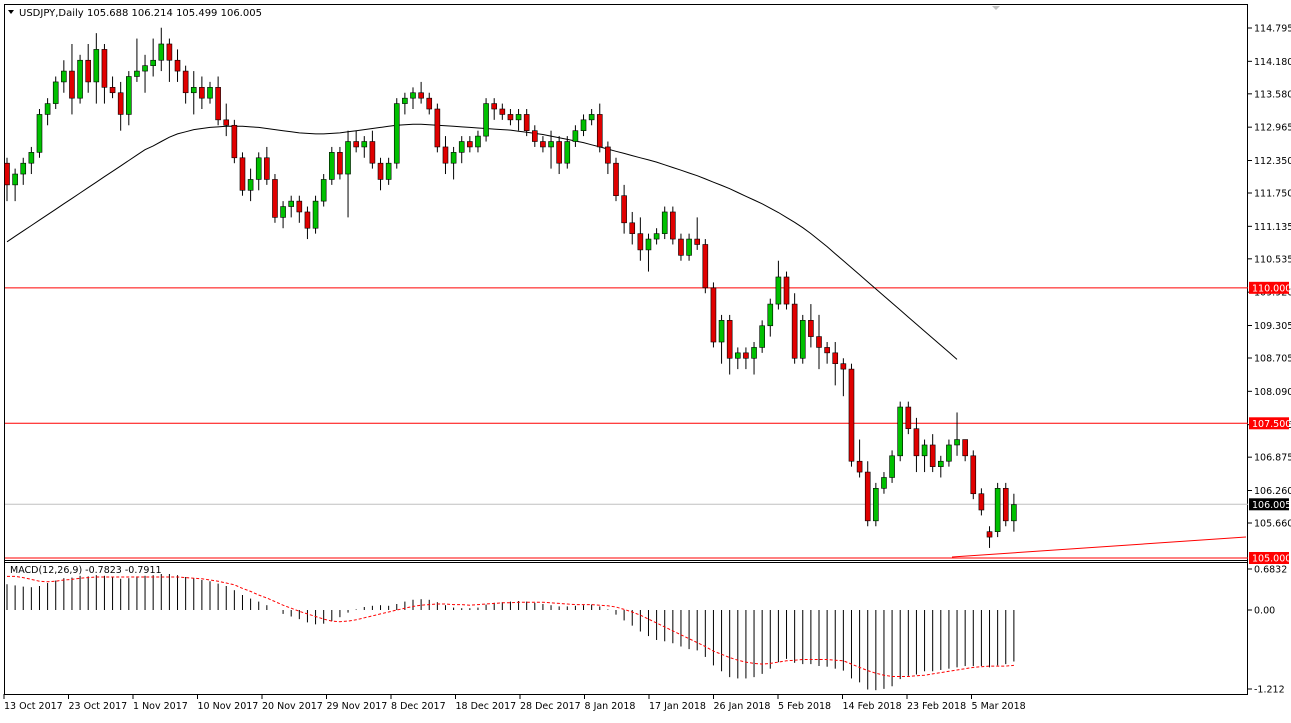 Image resolution: width=1291 pixels, height=723 pixels. I want to click on dropdown-triangle-icon, so click(11, 12).